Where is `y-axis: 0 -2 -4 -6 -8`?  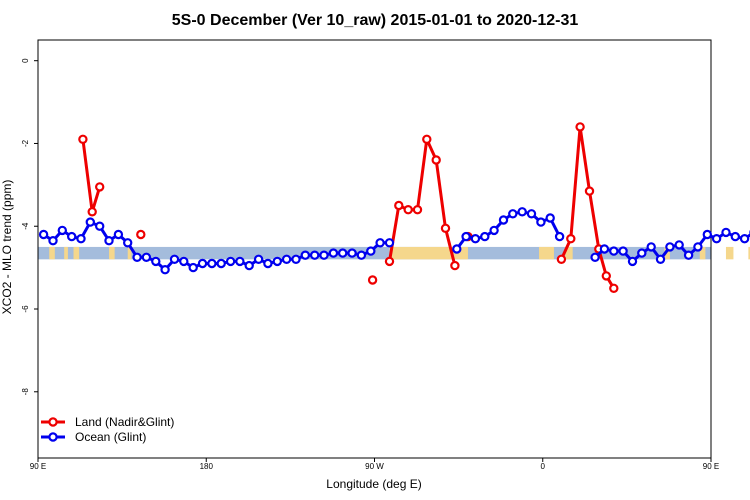 y-axis: 0 -2 -4 -6 -8 is located at coordinates (29, 226).